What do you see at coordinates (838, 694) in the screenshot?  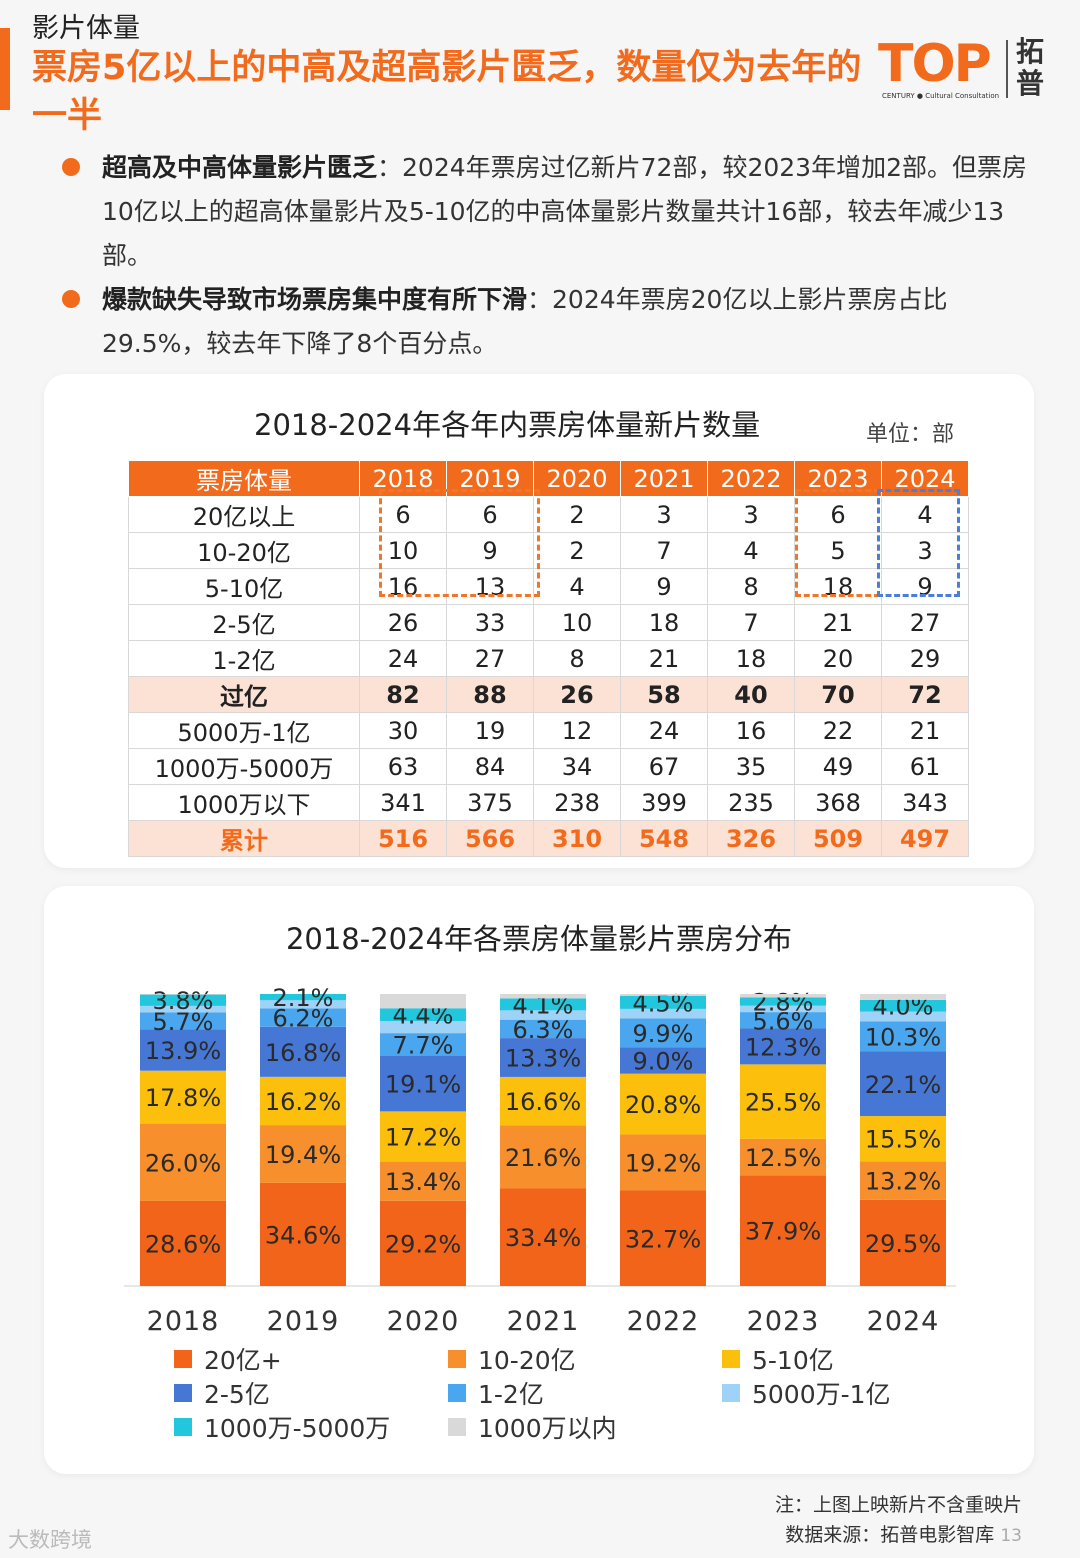 I see `table-cell: 70` at bounding box center [838, 694].